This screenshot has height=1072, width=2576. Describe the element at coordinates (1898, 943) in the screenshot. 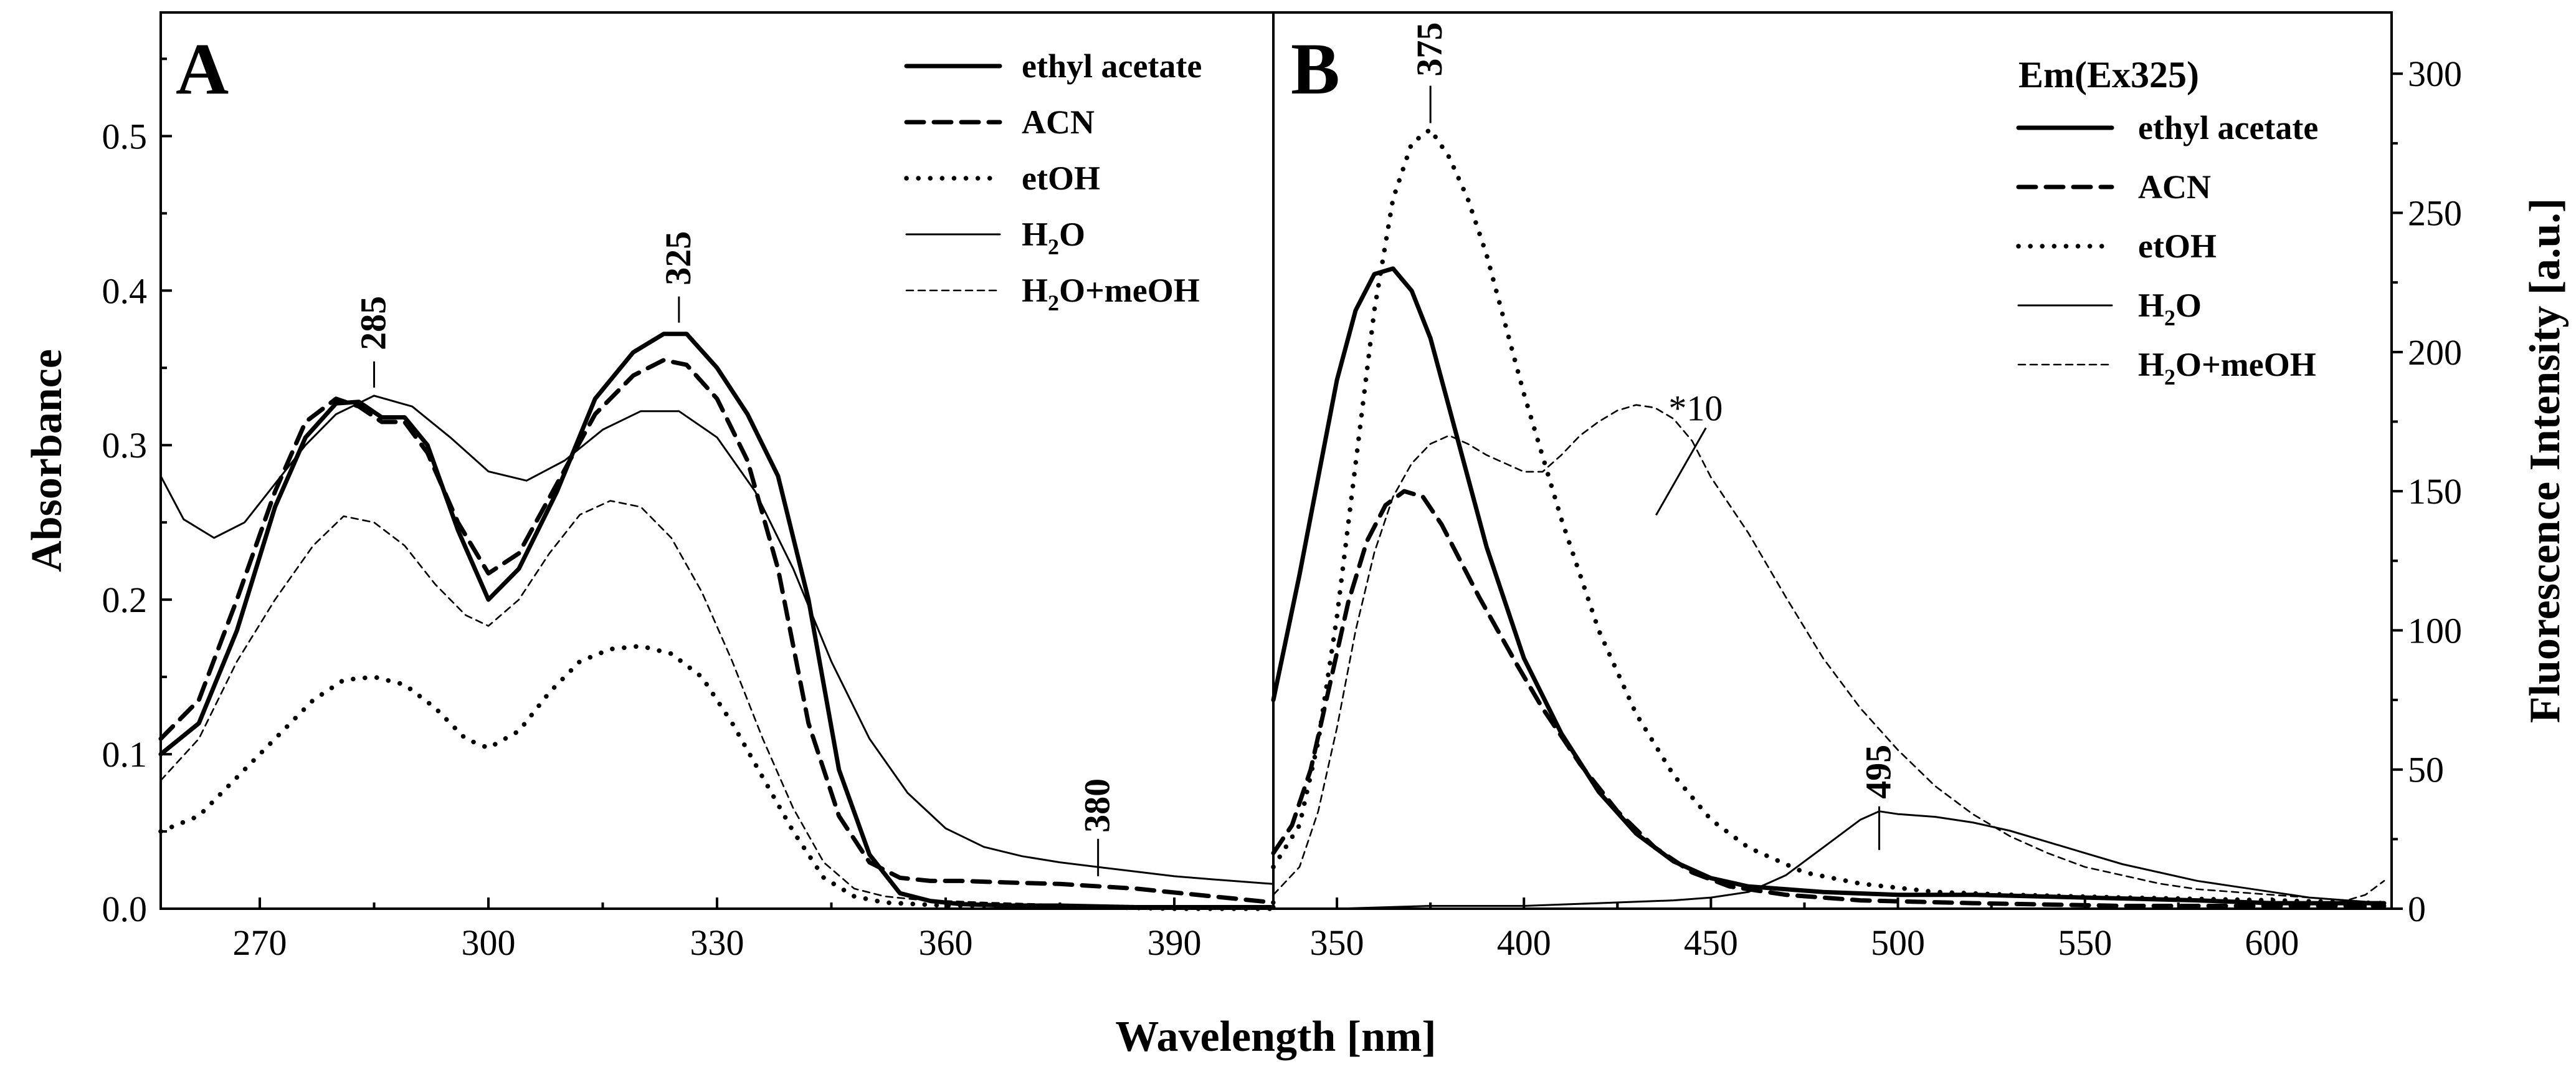

I see `panel-b-x-tick-label: 500` at that location.